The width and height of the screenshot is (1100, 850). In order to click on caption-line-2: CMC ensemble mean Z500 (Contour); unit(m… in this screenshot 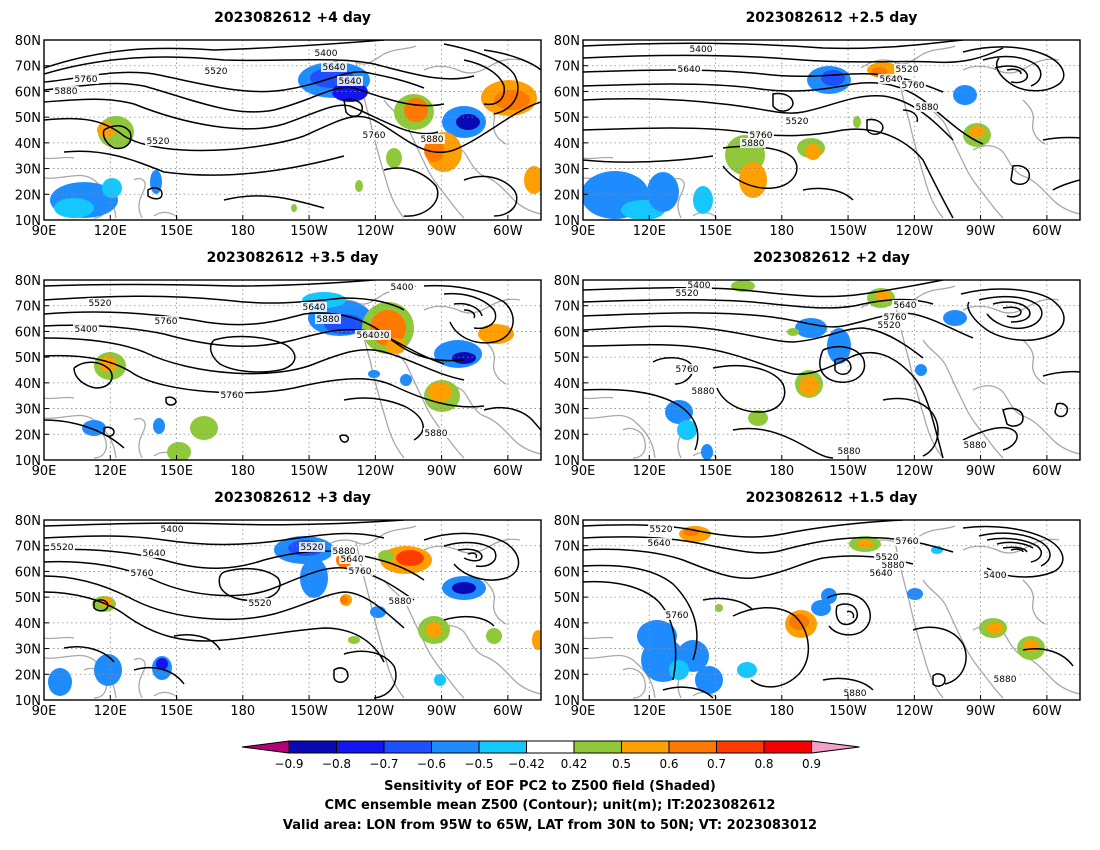, I will do `click(550, 805)`.